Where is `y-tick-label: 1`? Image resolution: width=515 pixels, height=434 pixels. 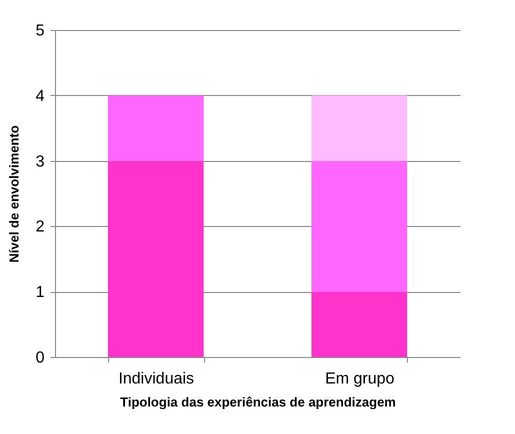 y-tick-label: 1 is located at coordinates (40, 293).